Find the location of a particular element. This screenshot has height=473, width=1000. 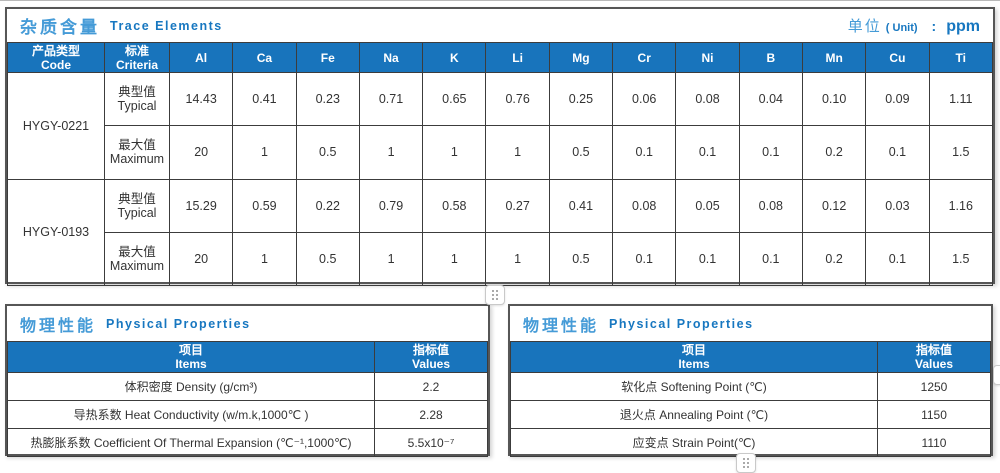

col-header-code: 产品类型 Code is located at coordinates (56, 57).